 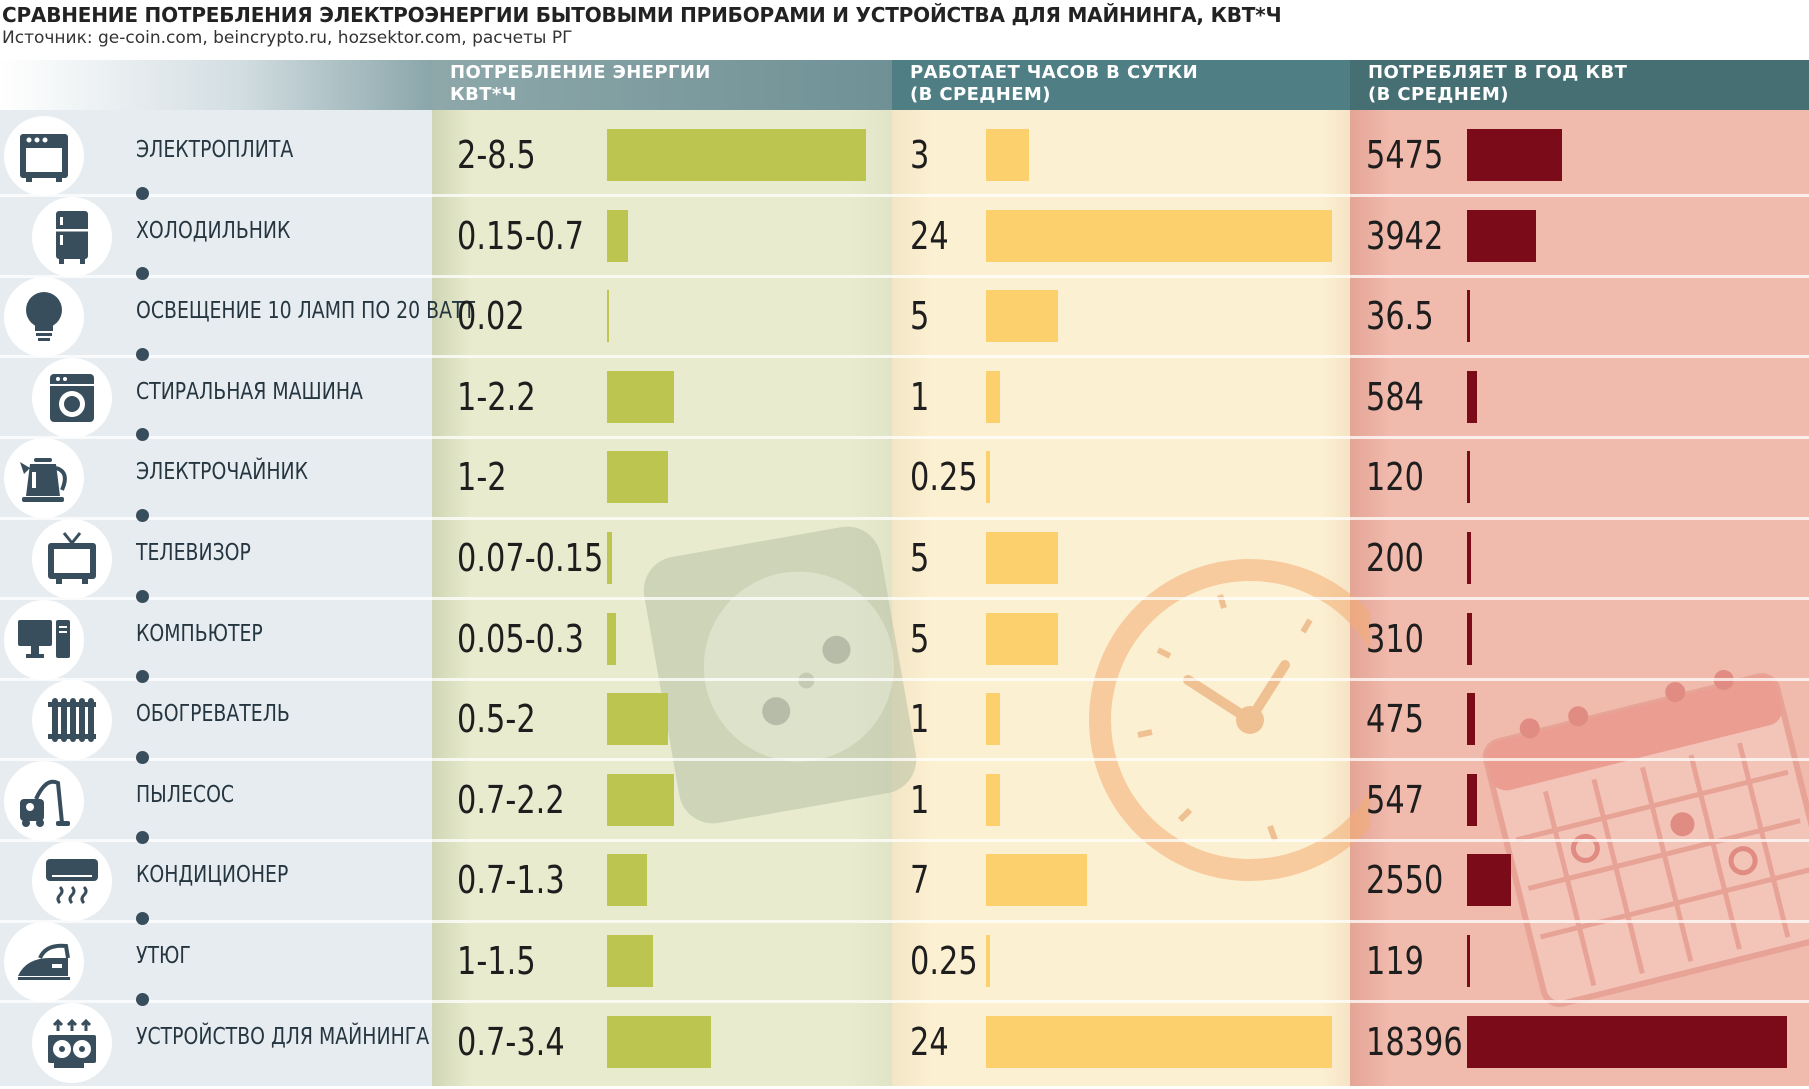 What do you see at coordinates (491, 316) in the screenshot?
I see `power-value-label: 0.02` at bounding box center [491, 316].